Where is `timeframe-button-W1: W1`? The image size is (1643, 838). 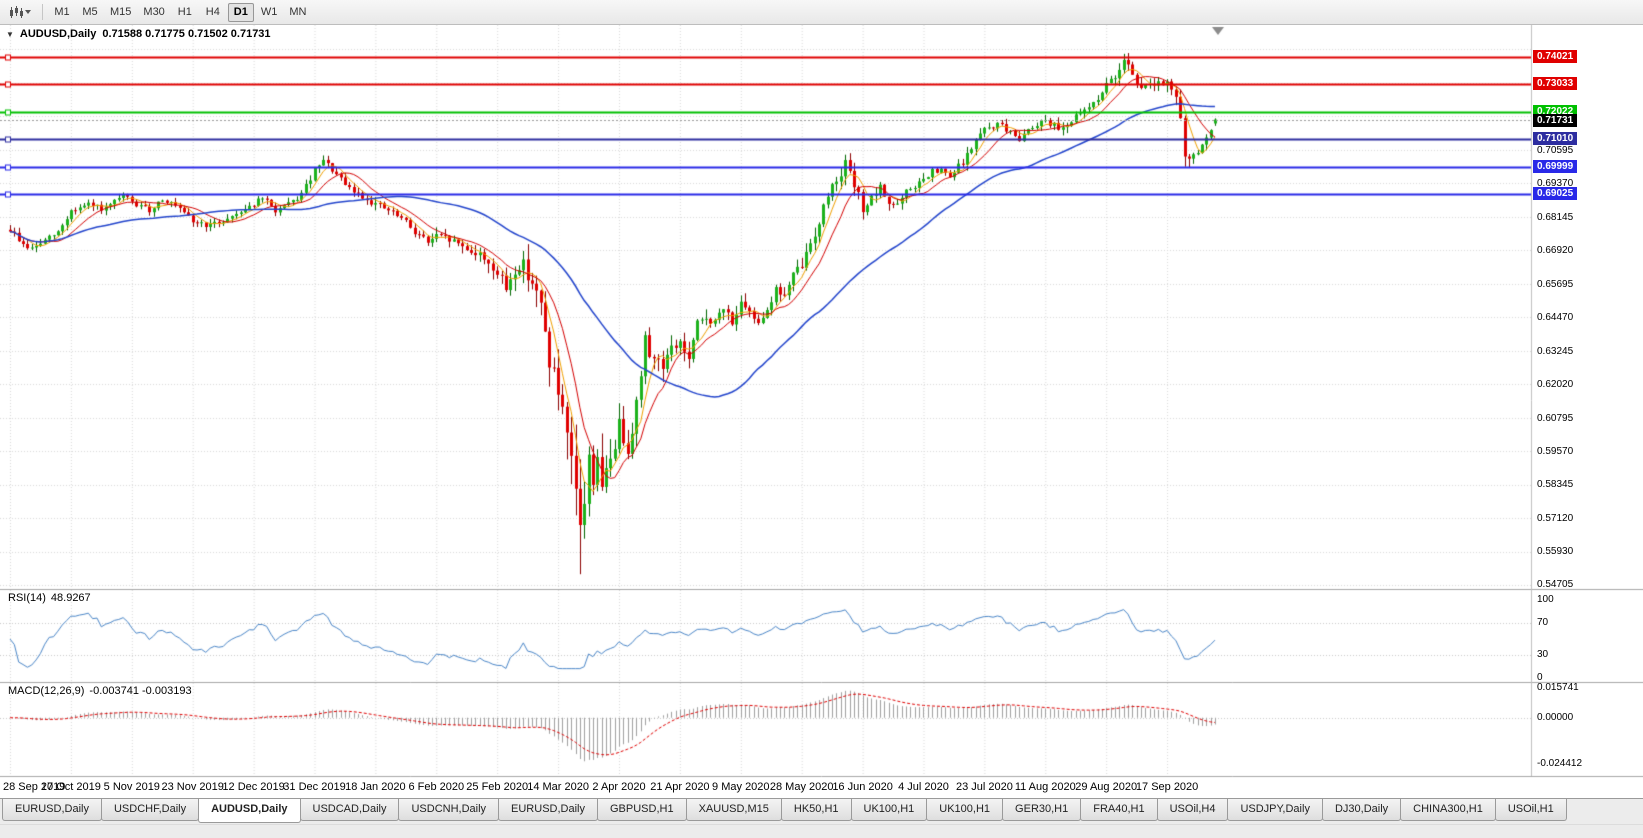
timeframe-button-W1: W1 is located at coordinates (269, 11).